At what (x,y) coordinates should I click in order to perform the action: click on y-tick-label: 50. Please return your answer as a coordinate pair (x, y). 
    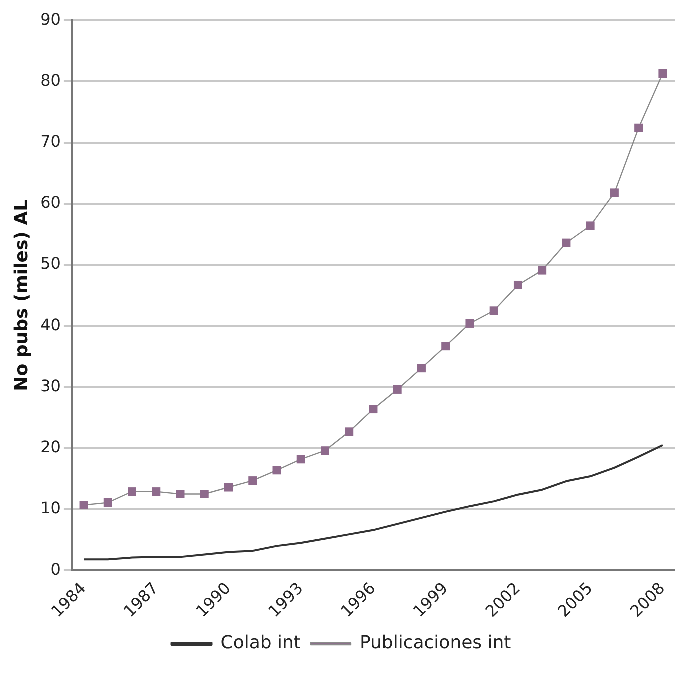
    Looking at the image, I should click on (50, 264).